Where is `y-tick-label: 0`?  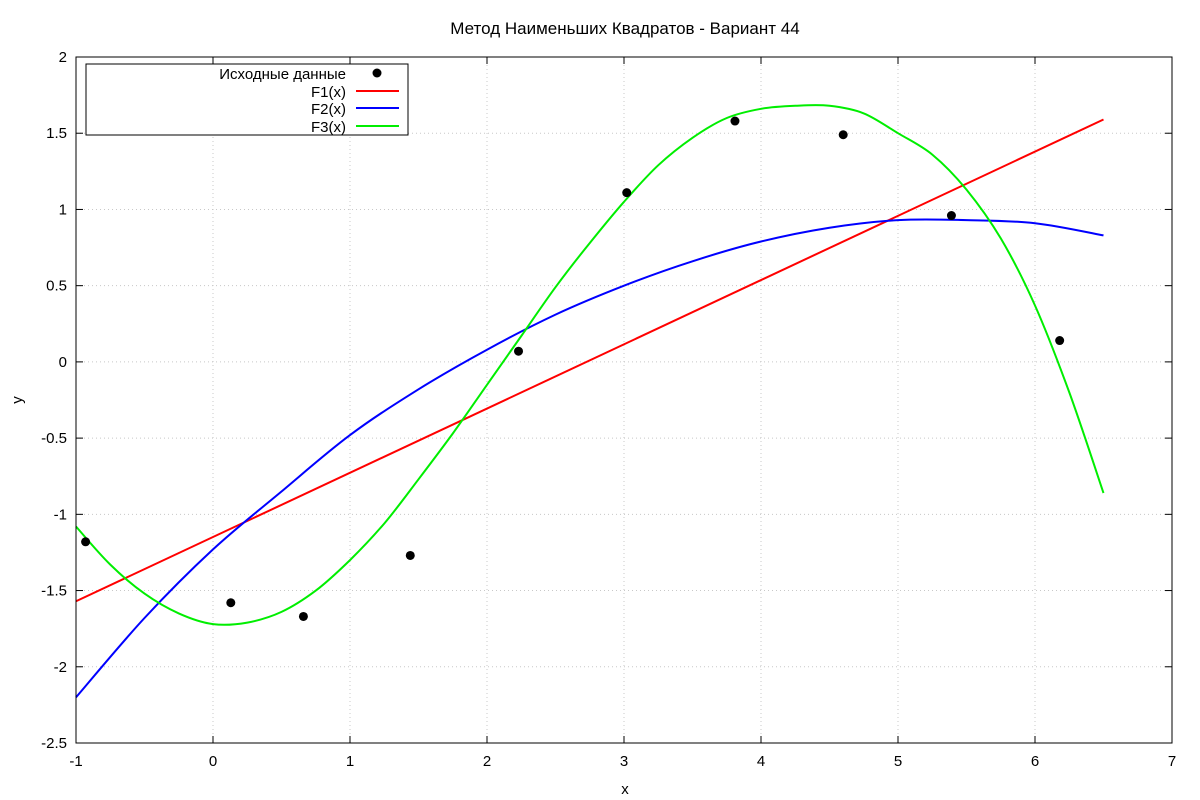
y-tick-label: 0 is located at coordinates (63, 362).